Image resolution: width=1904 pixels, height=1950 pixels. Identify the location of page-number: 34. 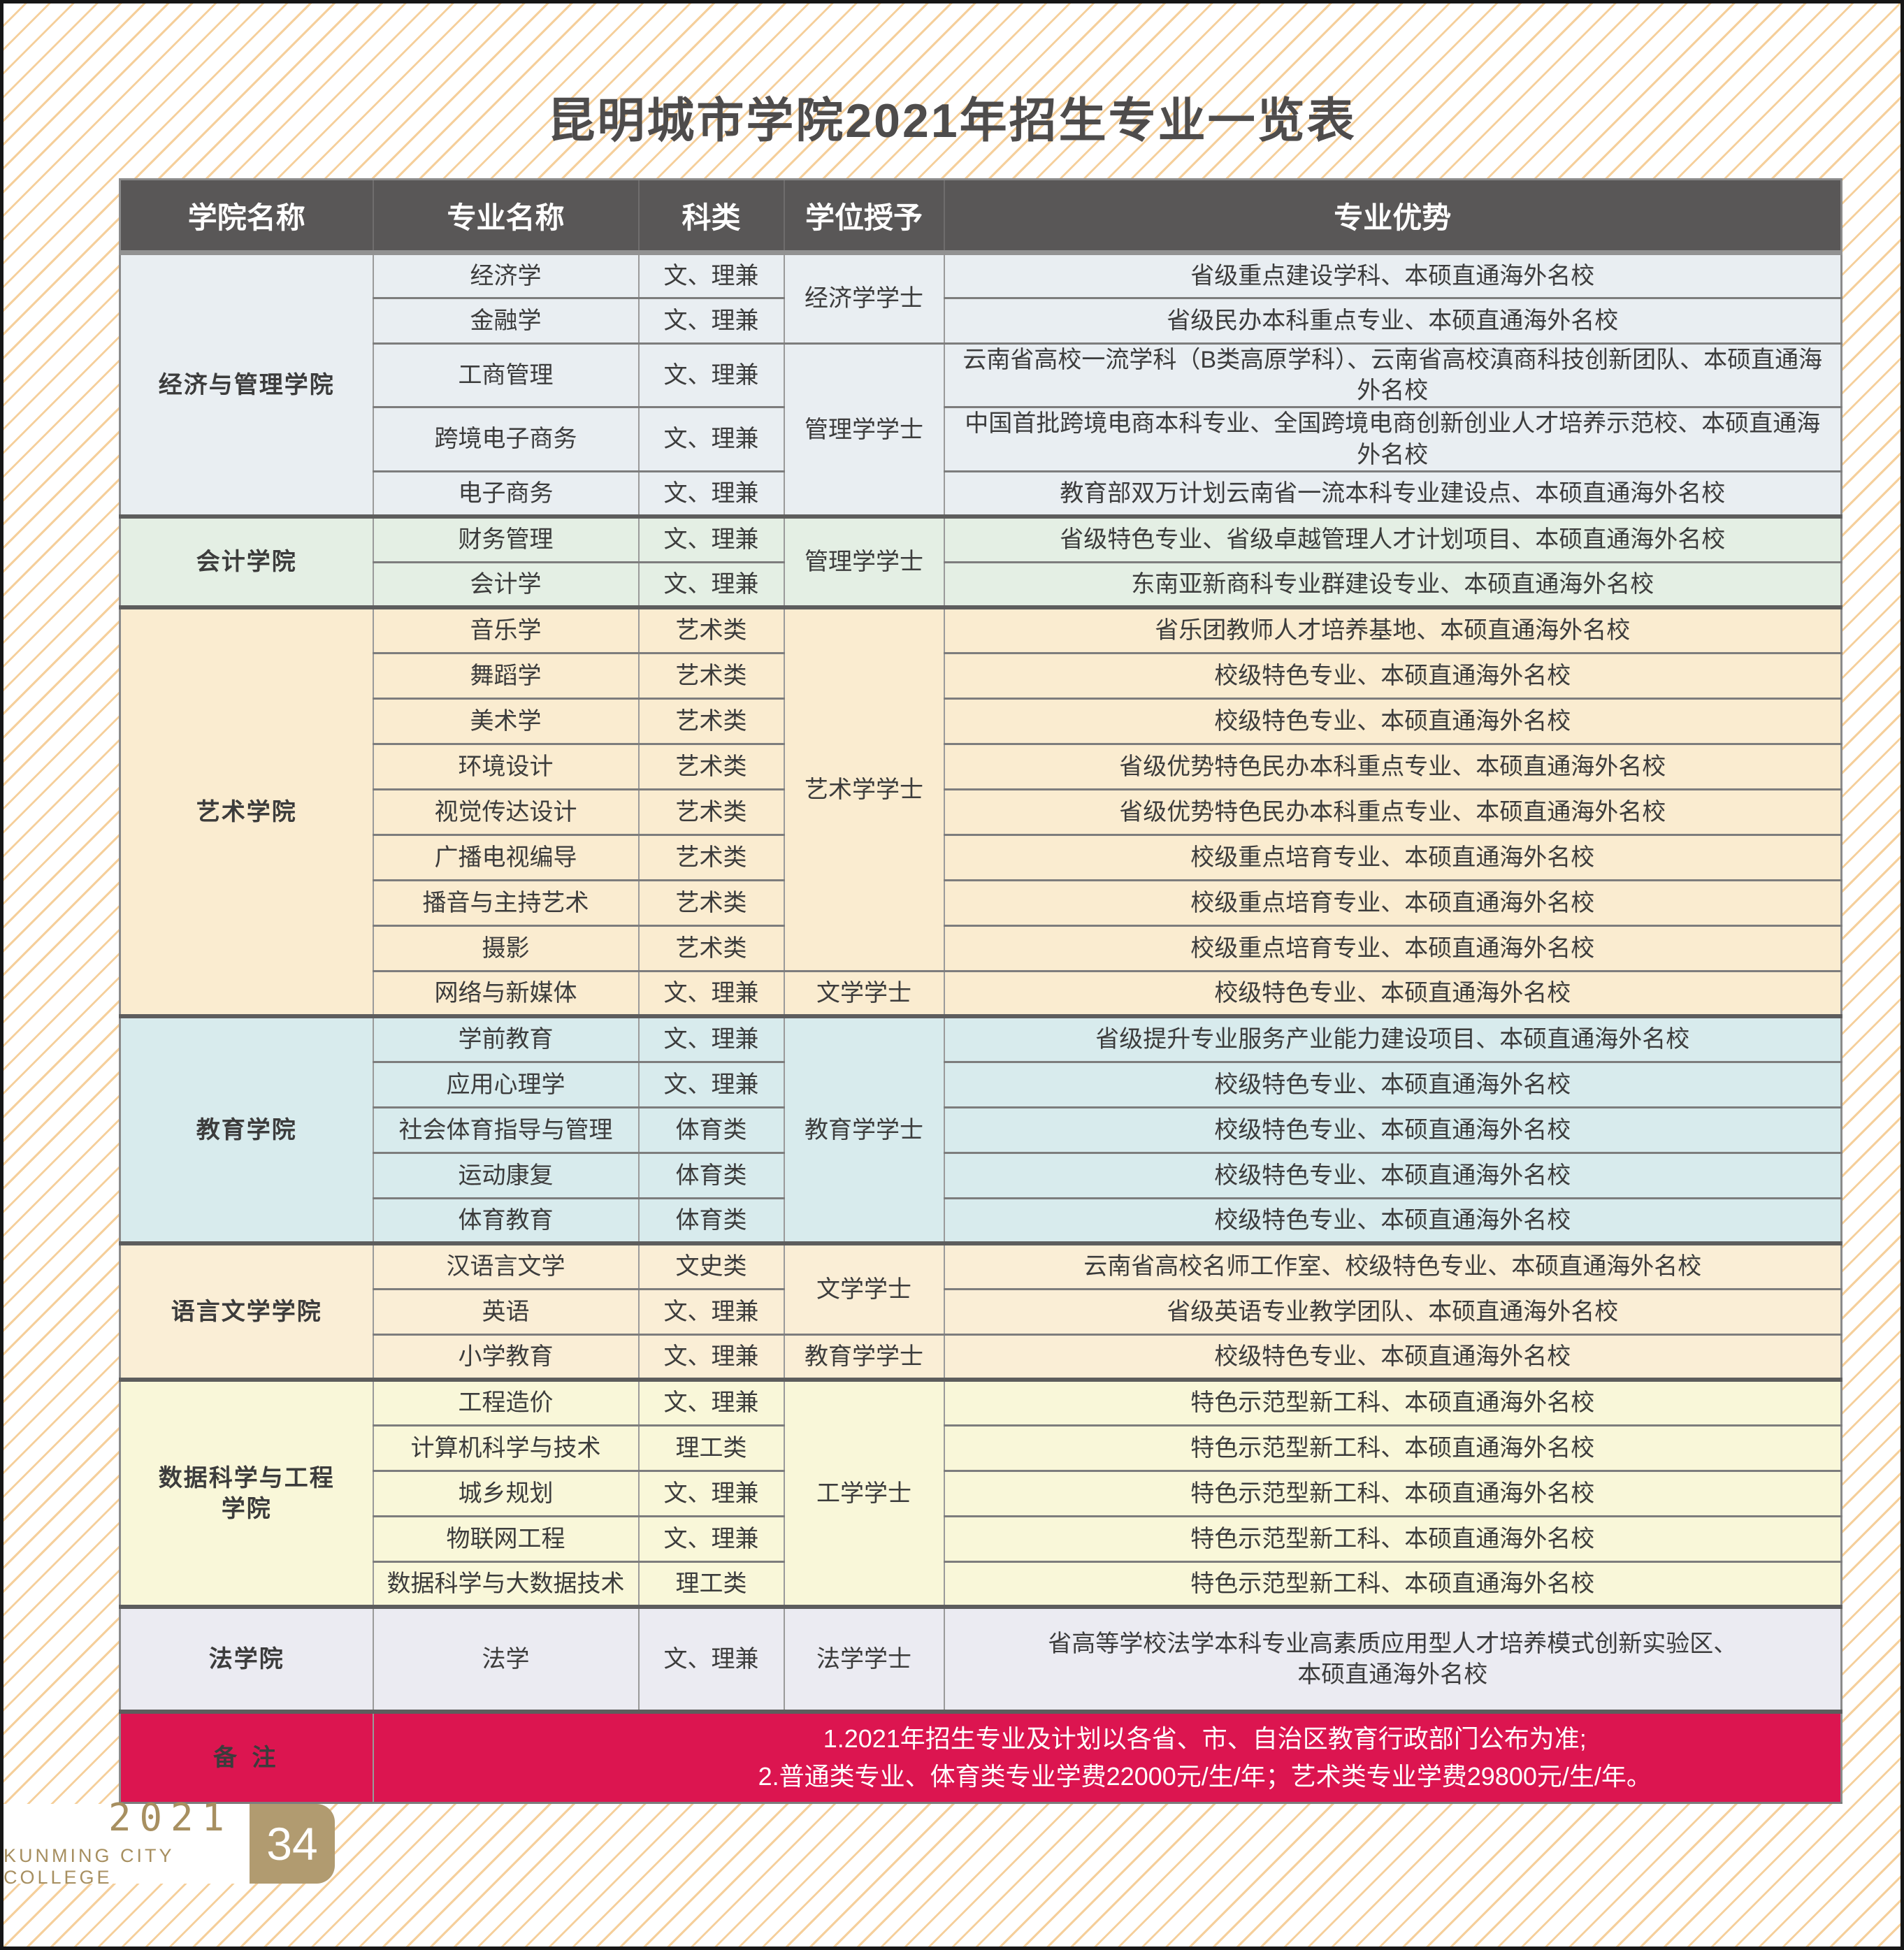
(292, 1844).